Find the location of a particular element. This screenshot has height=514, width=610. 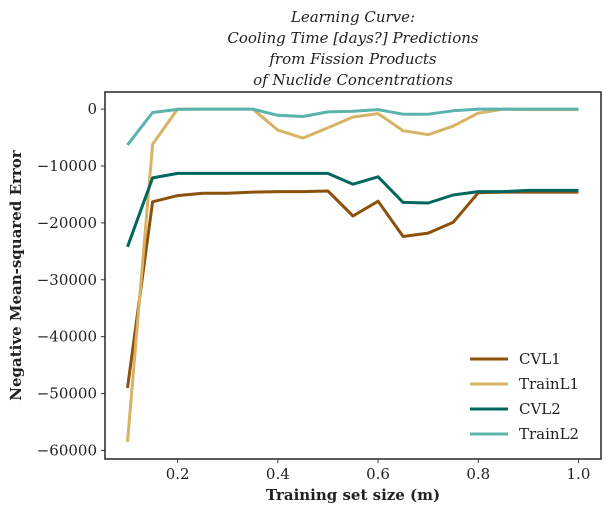

legend-label: CVL1 is located at coordinates (540, 359).